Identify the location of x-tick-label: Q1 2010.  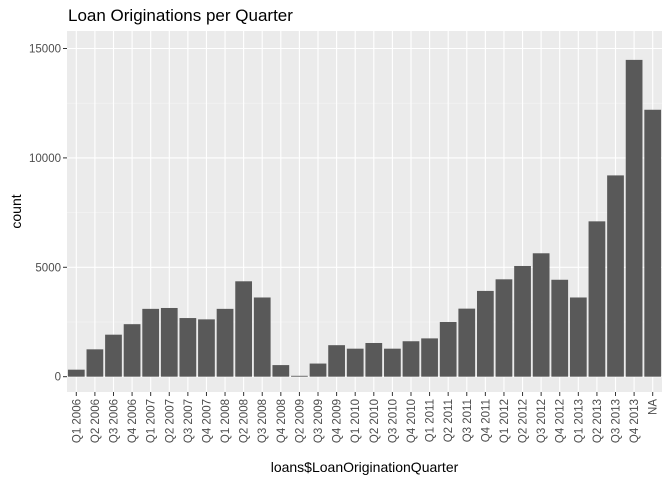
(356, 421).